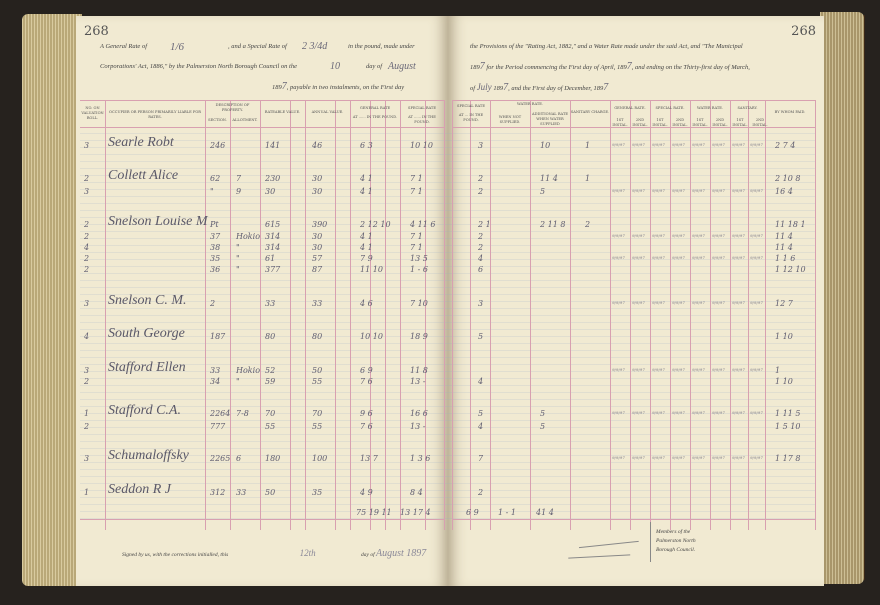  I want to click on header-second-instalment: 2nd Instal., so click(760, 122).